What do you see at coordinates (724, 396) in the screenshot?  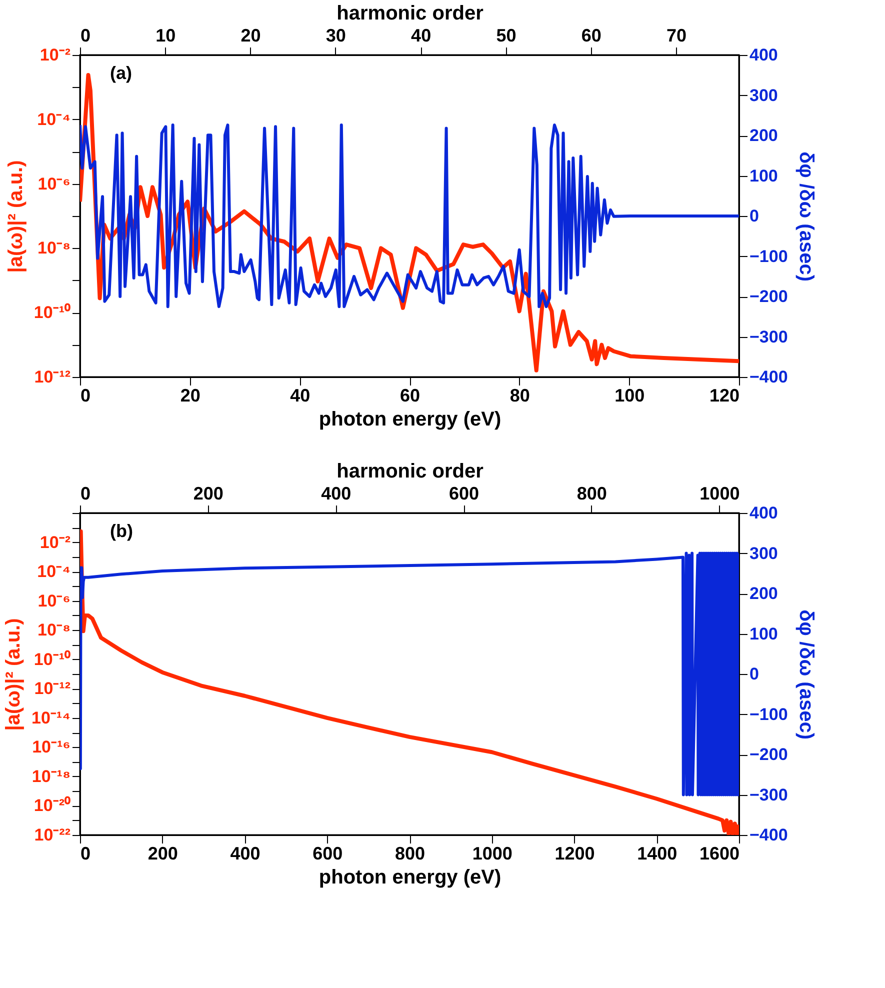 I see `x-tick-label: 120` at bounding box center [724, 396].